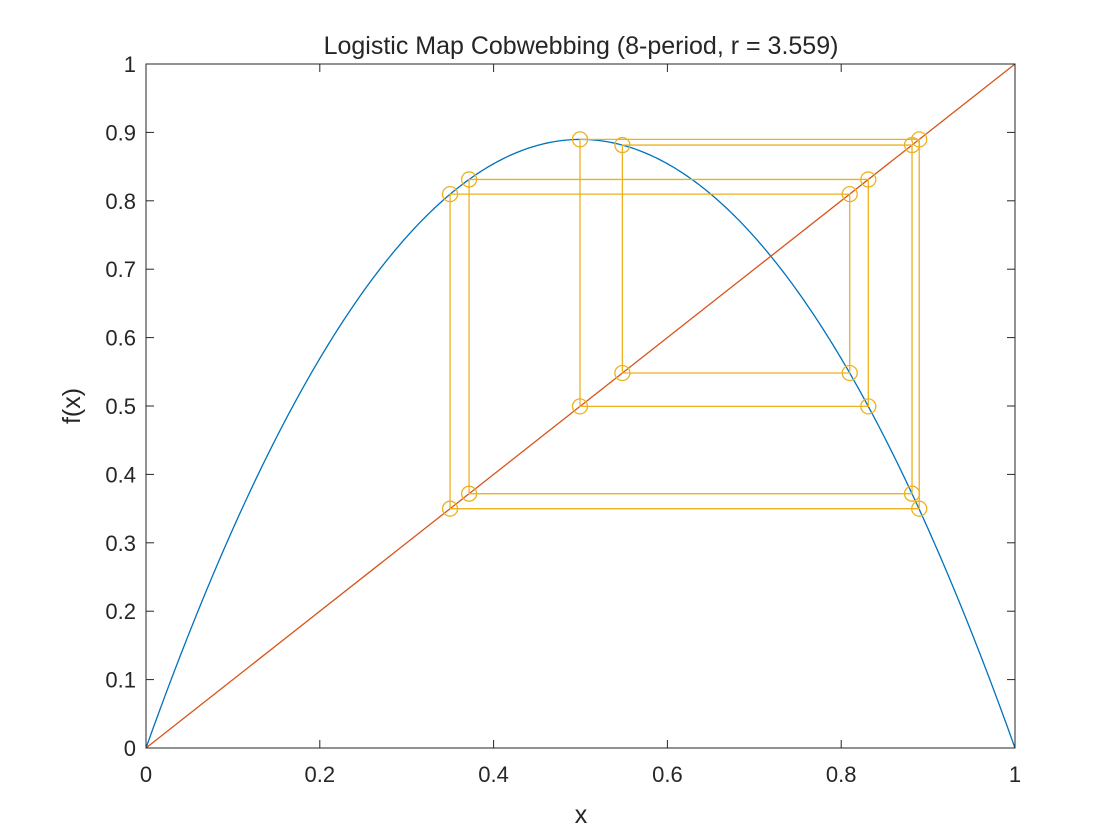 The image size is (1120, 840). Describe the element at coordinates (146, 774) in the screenshot. I see `x-tick-label: 0` at that location.